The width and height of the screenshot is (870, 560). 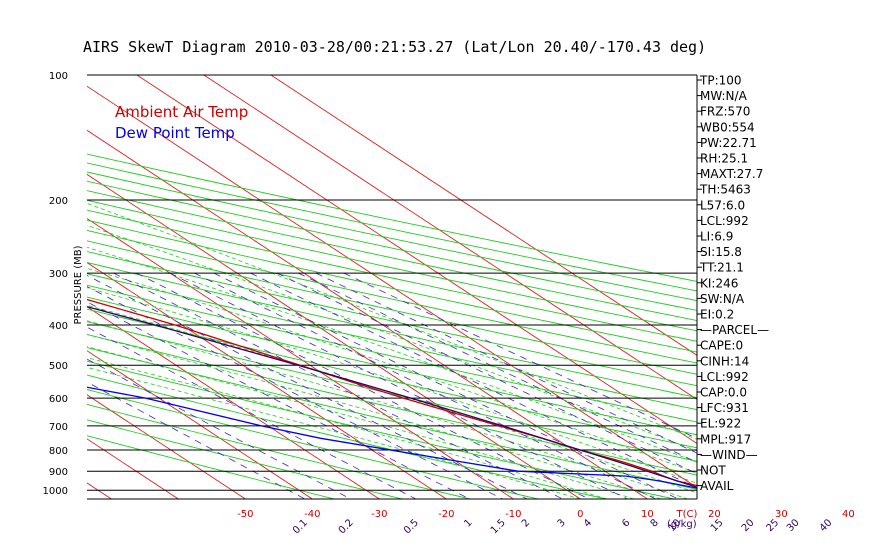 What do you see at coordinates (714, 514) in the screenshot?
I see `bottom-temp-tick-label: 20` at bounding box center [714, 514].